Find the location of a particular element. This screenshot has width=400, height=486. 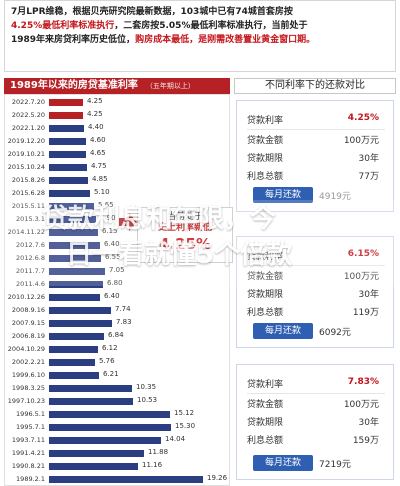

card-label: 贷款利率 is located at coordinates (265, 385).